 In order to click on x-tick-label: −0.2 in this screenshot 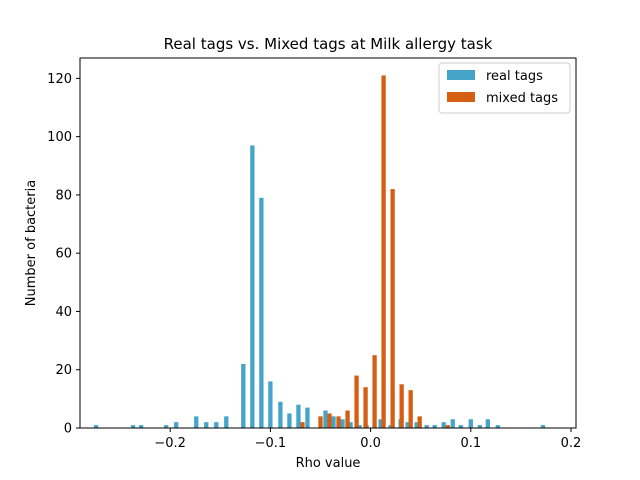, I will do `click(170, 443)`.